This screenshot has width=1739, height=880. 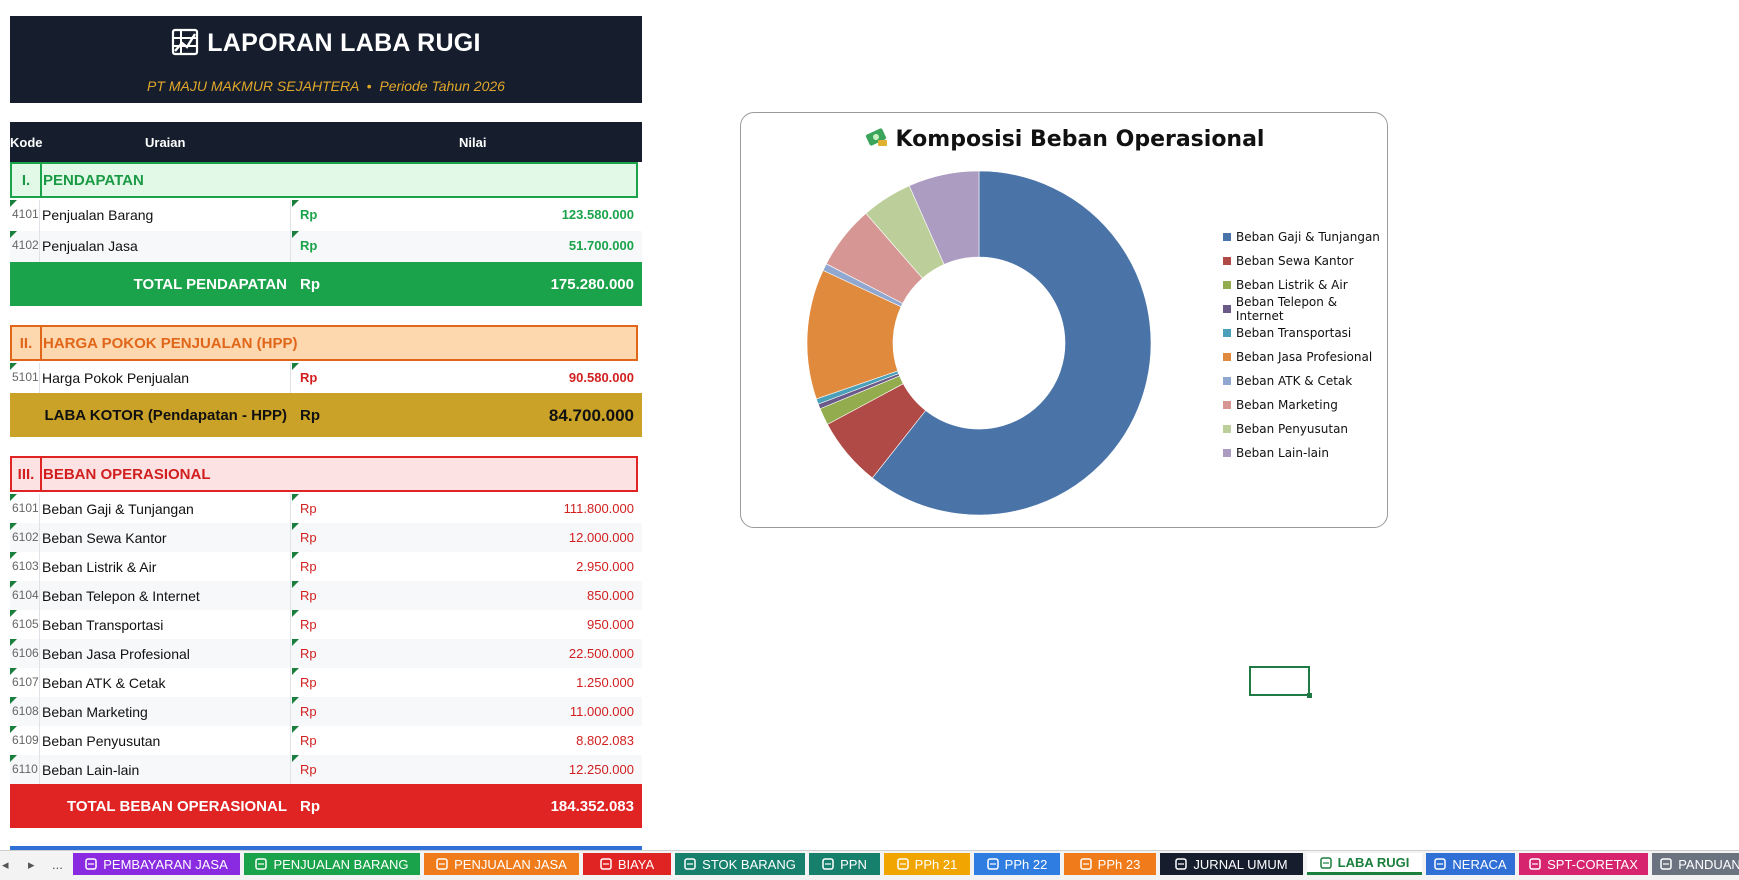 I want to click on account-label: Beban Marketing, so click(x=95, y=712).